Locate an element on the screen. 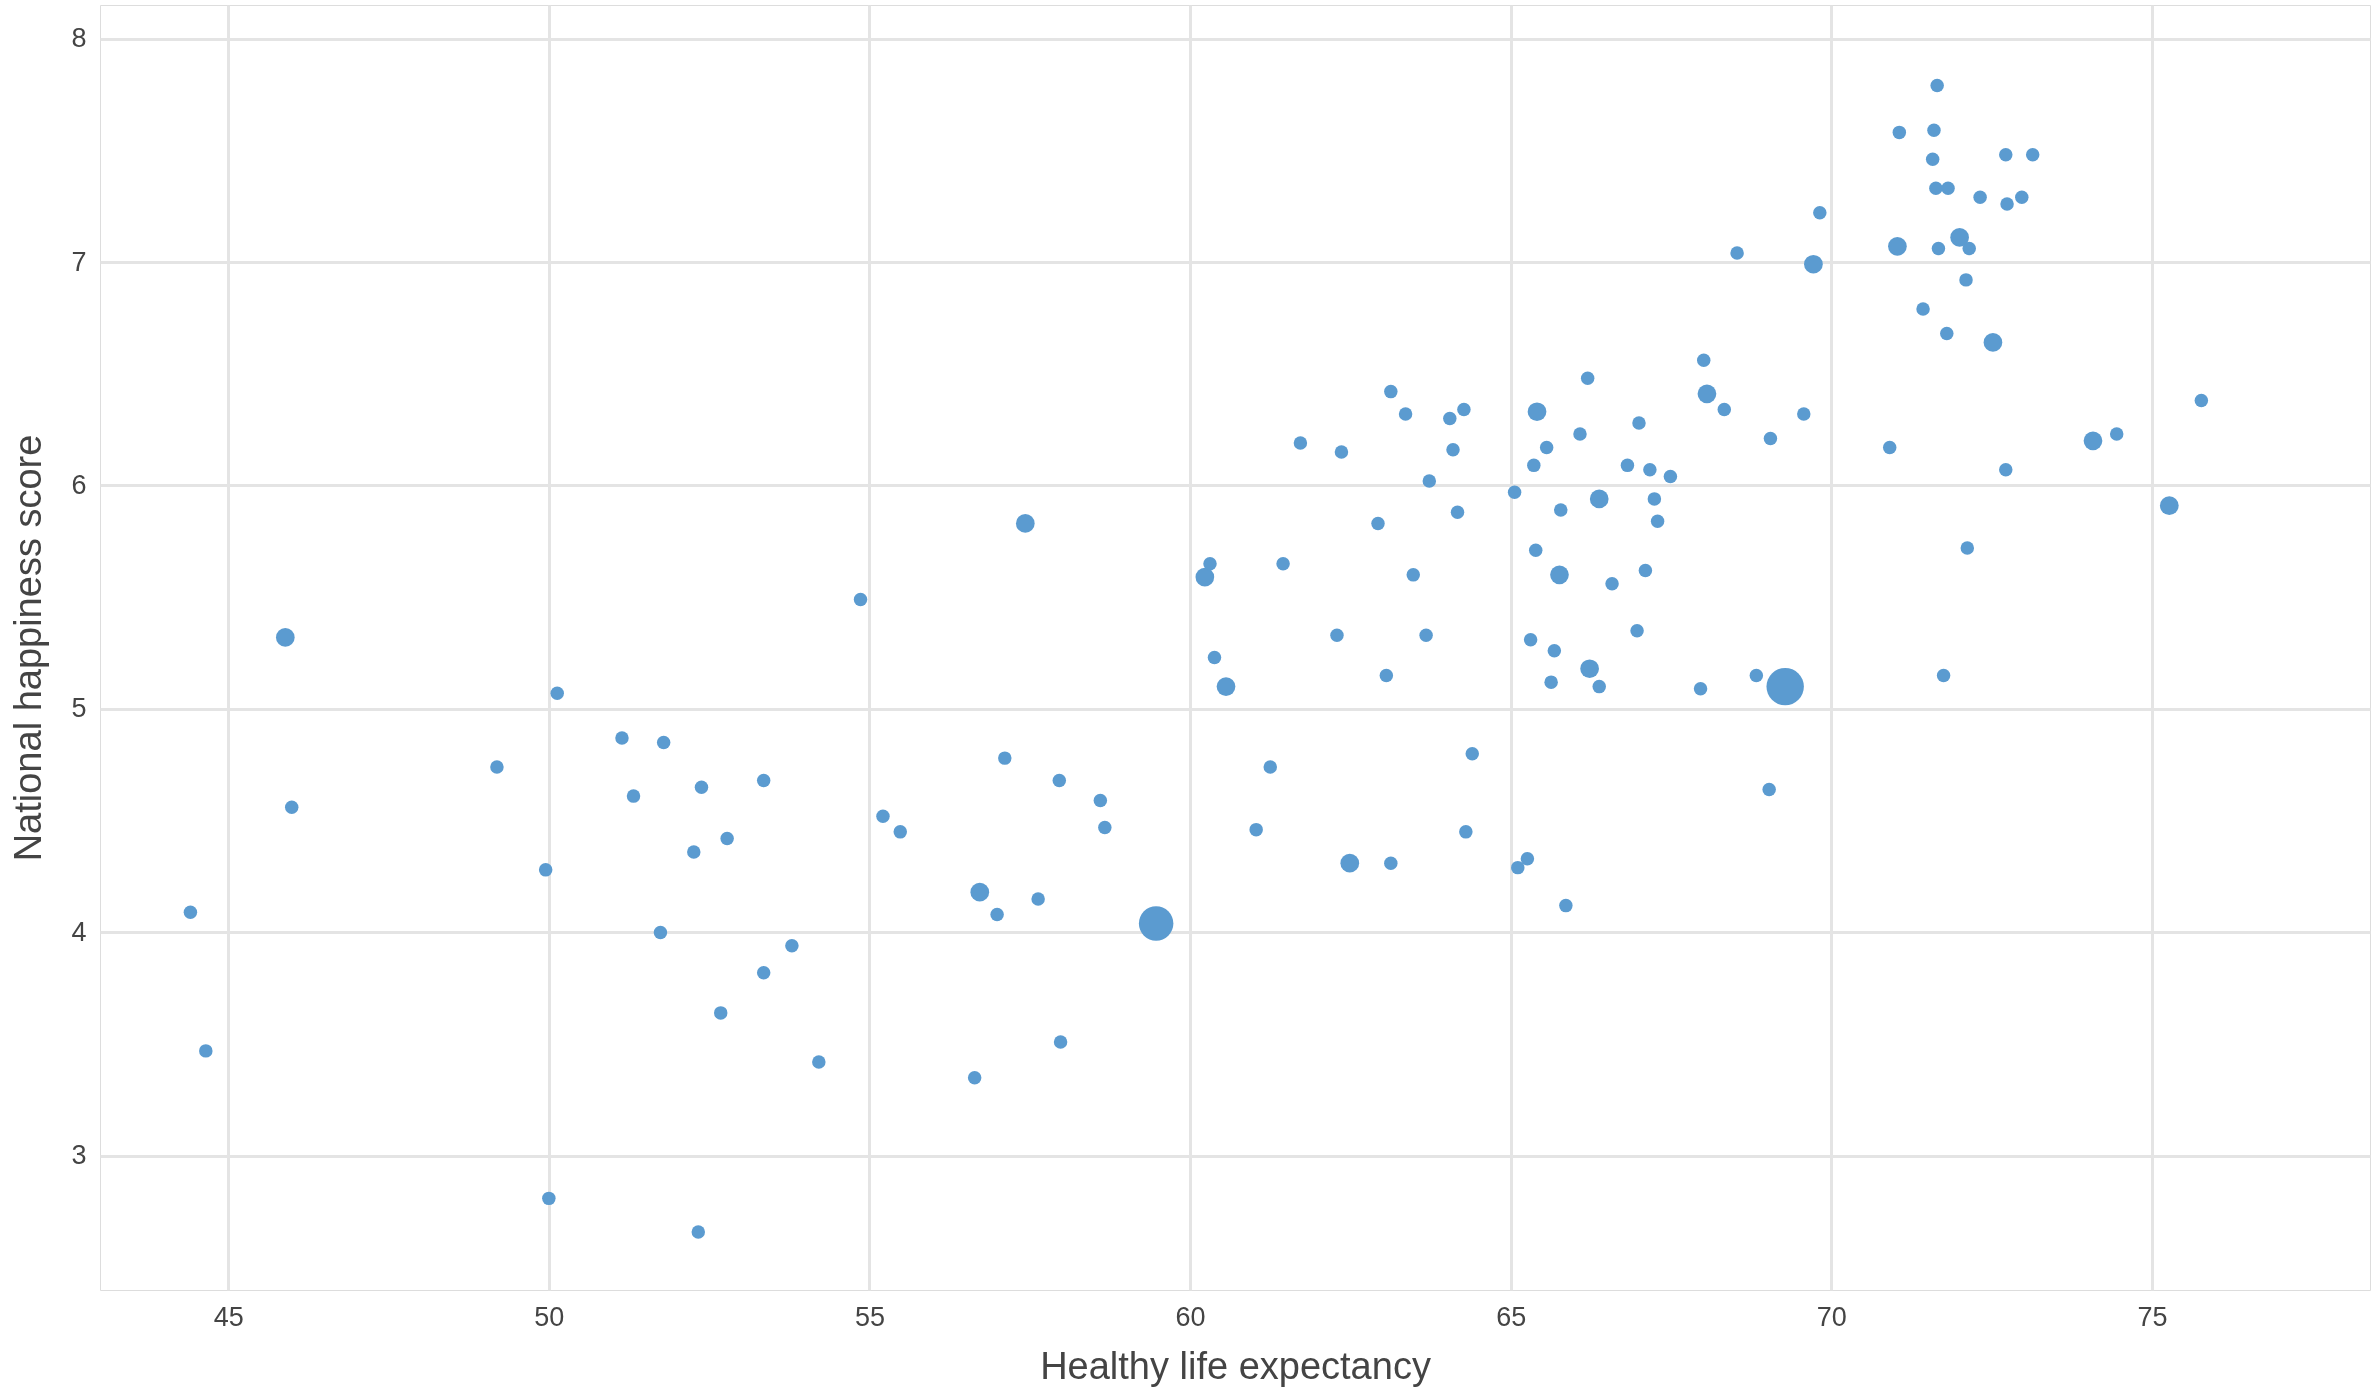 Image resolution: width=2375 pixels, height=1396 pixels. x-tick-label: 45 is located at coordinates (228, 1316).